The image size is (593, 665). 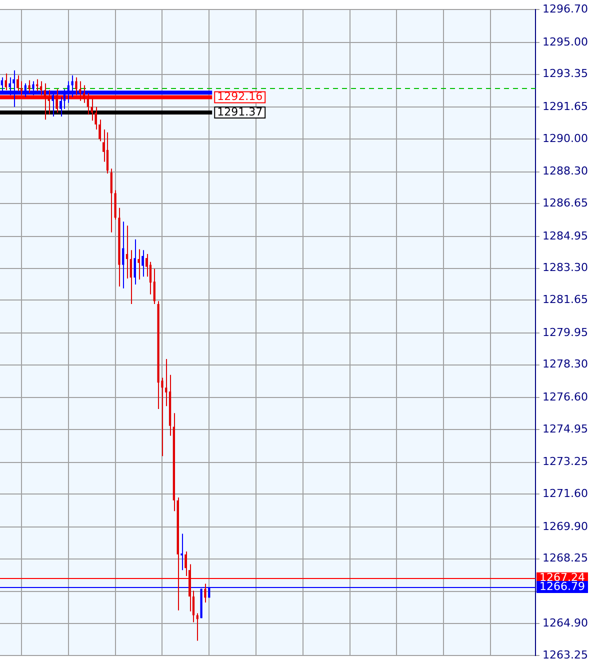 I want to click on y-tick-label: 1283.30, so click(x=565, y=267).